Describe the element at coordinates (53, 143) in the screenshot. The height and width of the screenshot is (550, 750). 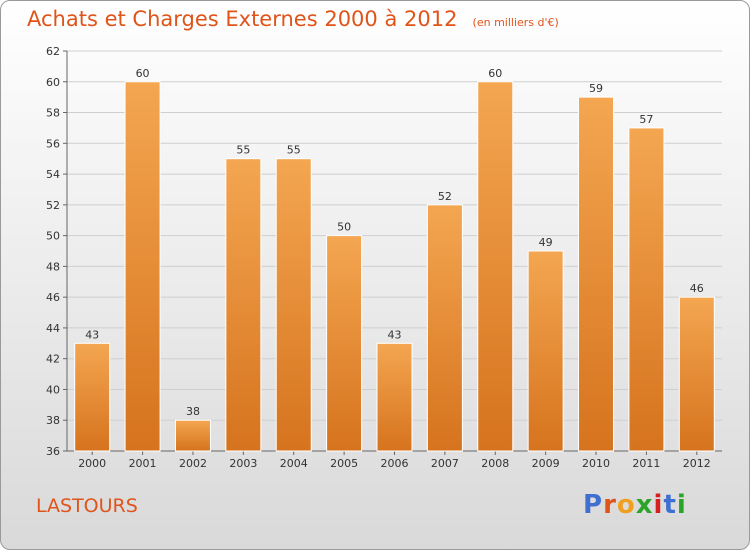
I see `y-tick-label: 56` at that location.